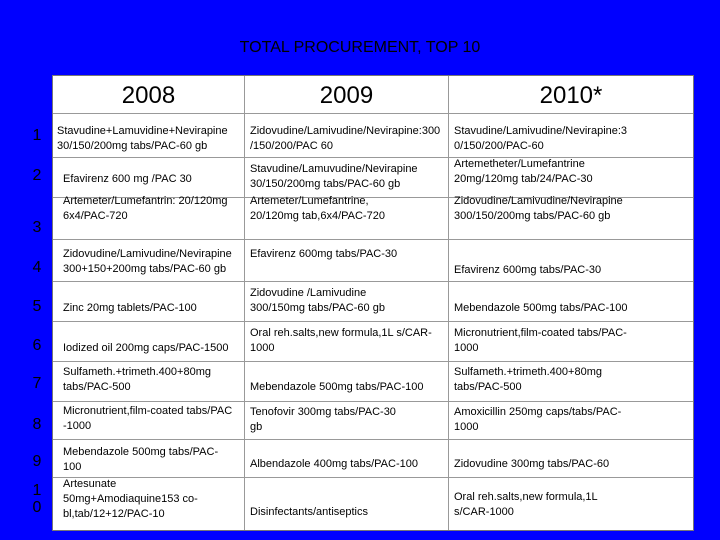  I want to click on row-number: 9, so click(37, 461).